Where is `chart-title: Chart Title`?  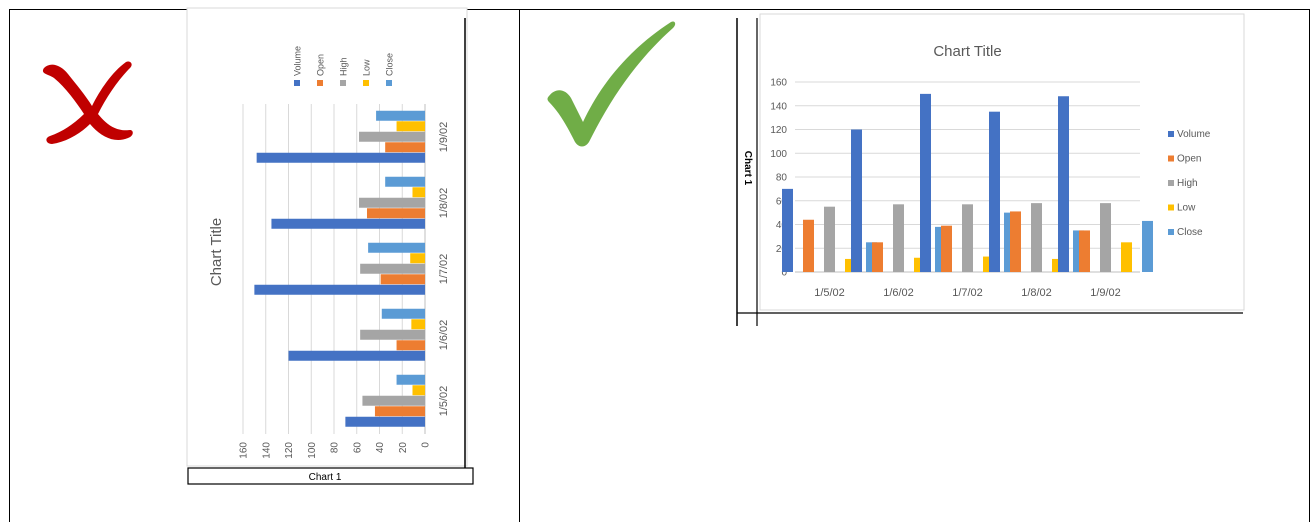
chart-title: Chart Title is located at coordinates (216, 252).